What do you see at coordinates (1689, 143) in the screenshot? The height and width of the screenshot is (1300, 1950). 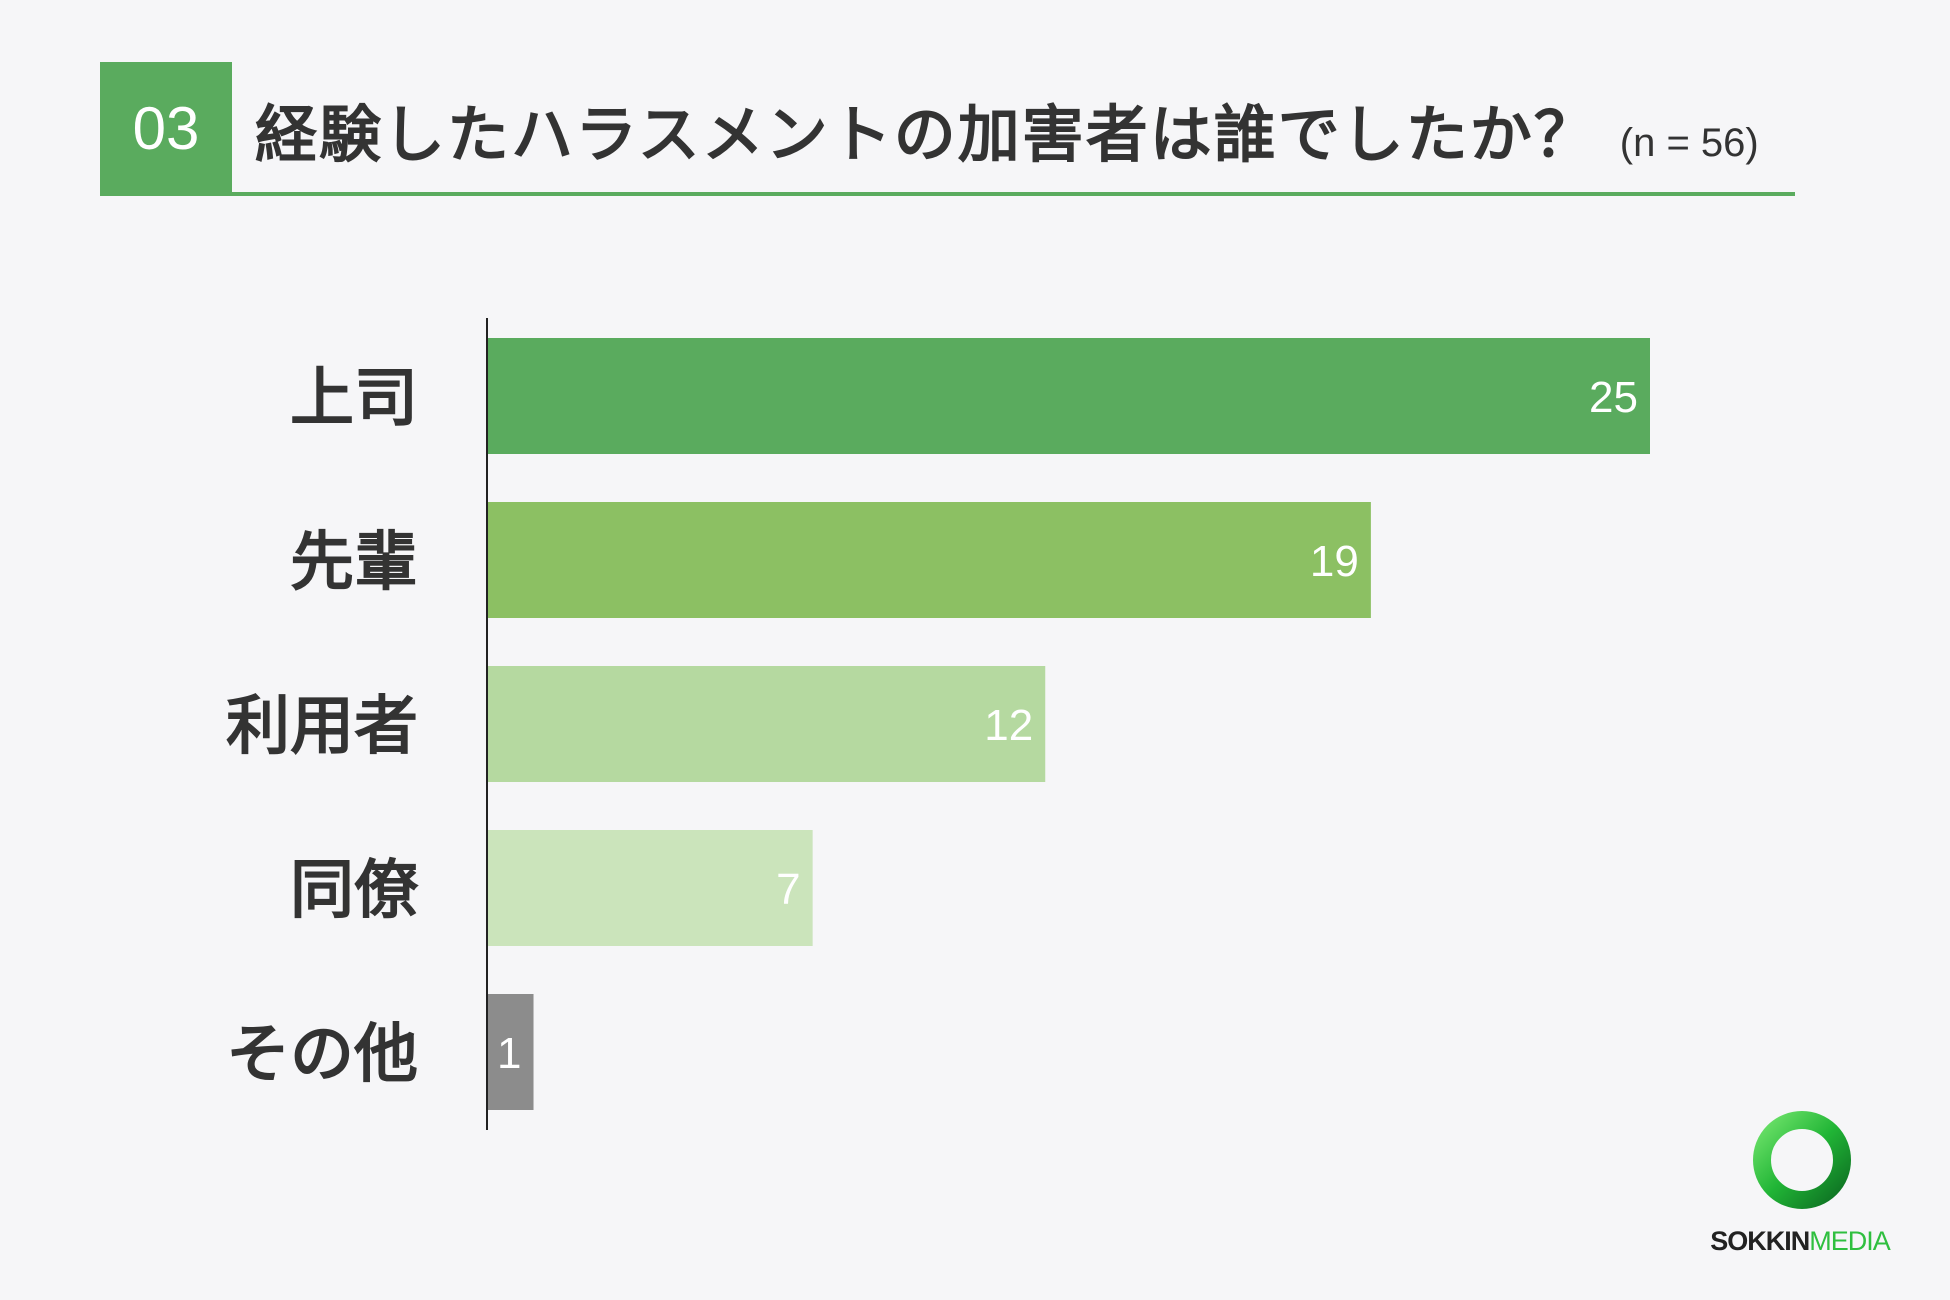 I see `sample-size-label: (n = 56)` at bounding box center [1689, 143].